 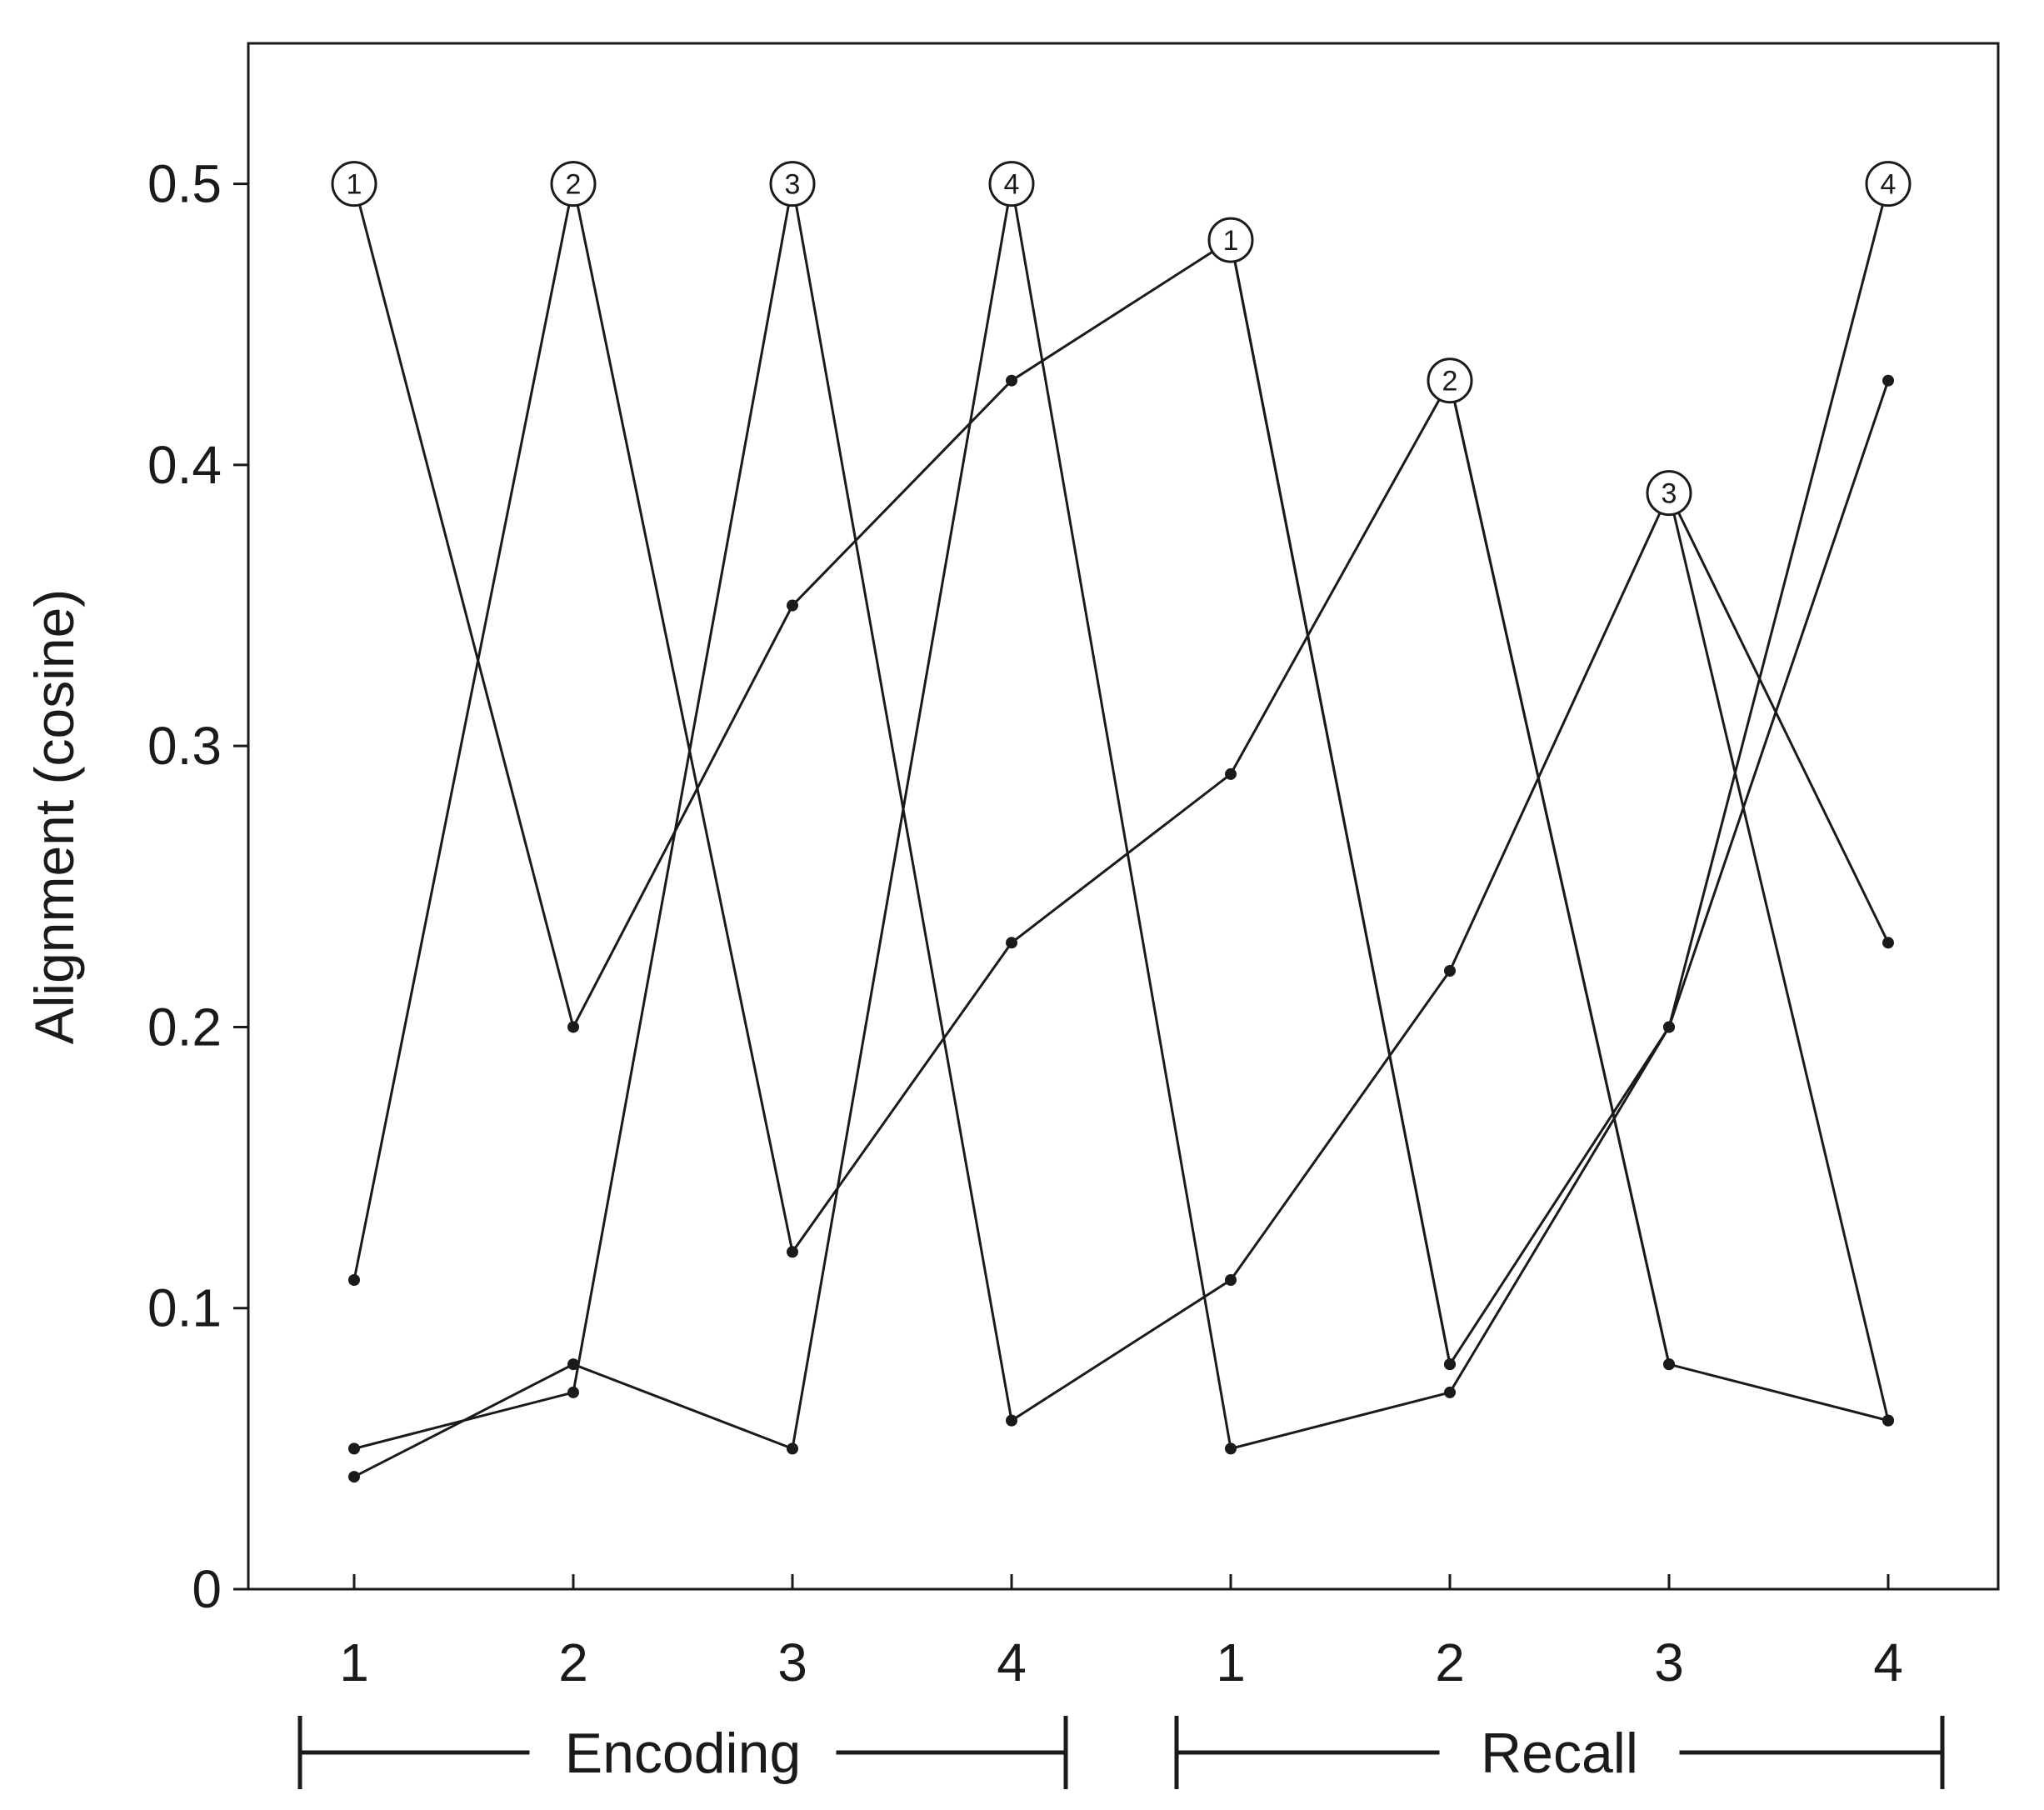 What do you see at coordinates (185, 1027) in the screenshot?
I see `y-tick-label: 0.2` at bounding box center [185, 1027].